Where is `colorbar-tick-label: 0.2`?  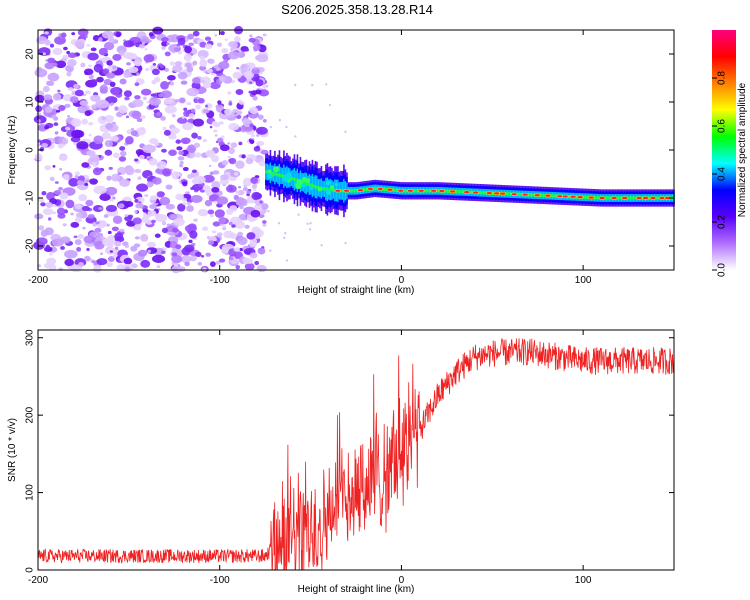 colorbar-tick-label: 0.2 is located at coordinates (722, 222).